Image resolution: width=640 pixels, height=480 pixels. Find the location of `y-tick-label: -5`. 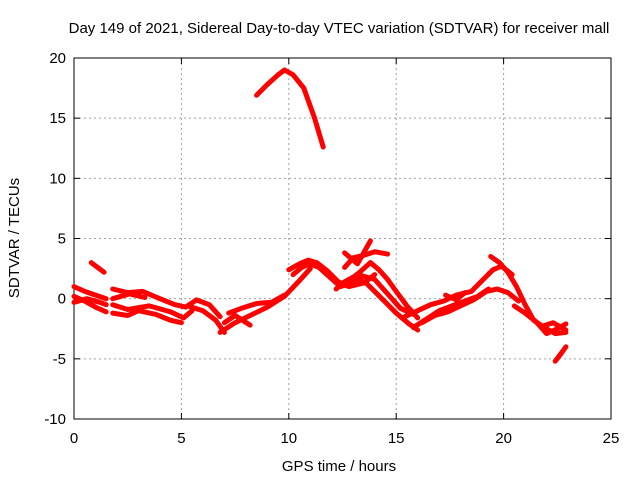

y-tick-label: -5 is located at coordinates (59, 359).